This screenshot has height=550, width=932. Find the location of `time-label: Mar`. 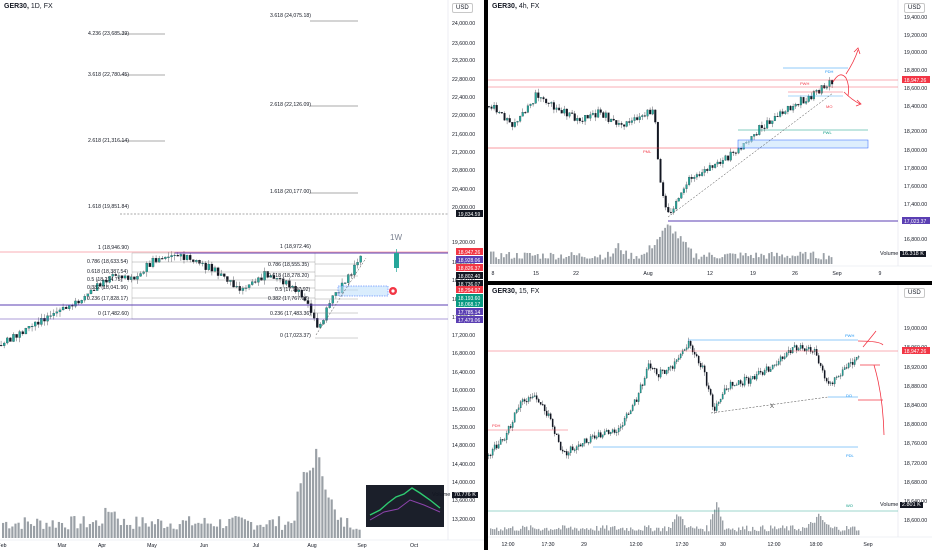

time-label: Mar is located at coordinates (62, 546).